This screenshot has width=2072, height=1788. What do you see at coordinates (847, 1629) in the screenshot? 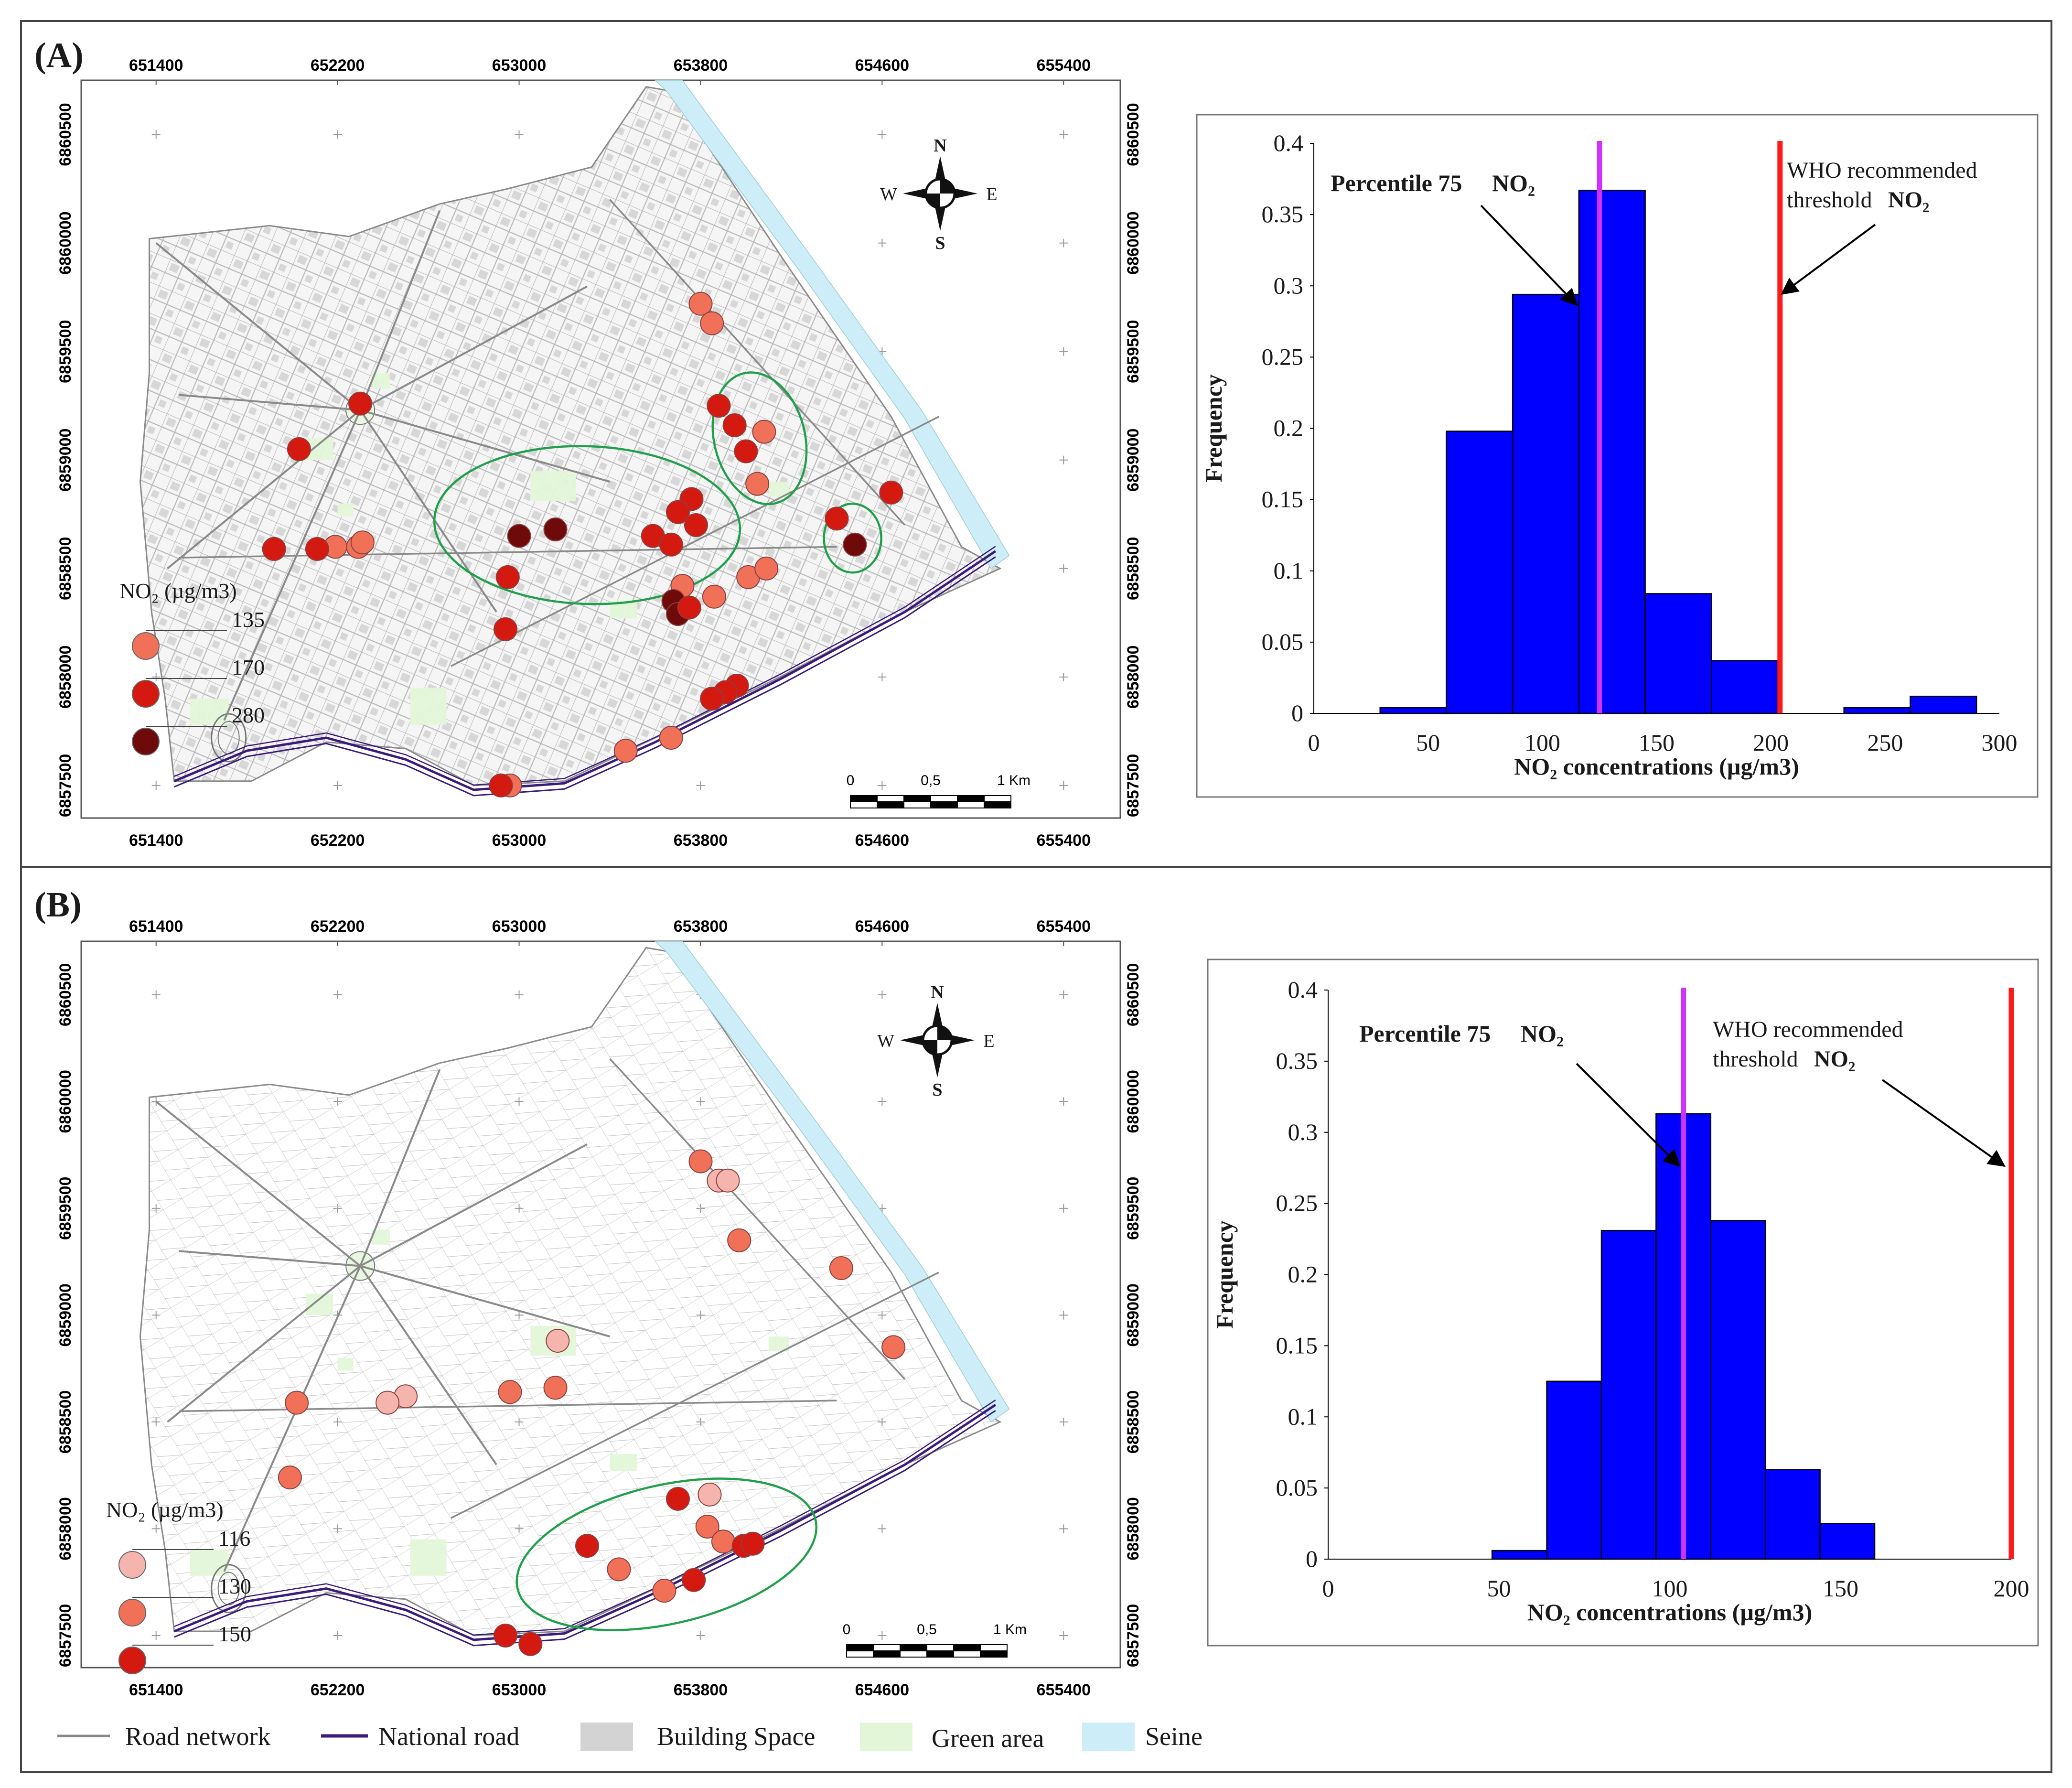
I see `scalebar-label-0: 0` at bounding box center [847, 1629].